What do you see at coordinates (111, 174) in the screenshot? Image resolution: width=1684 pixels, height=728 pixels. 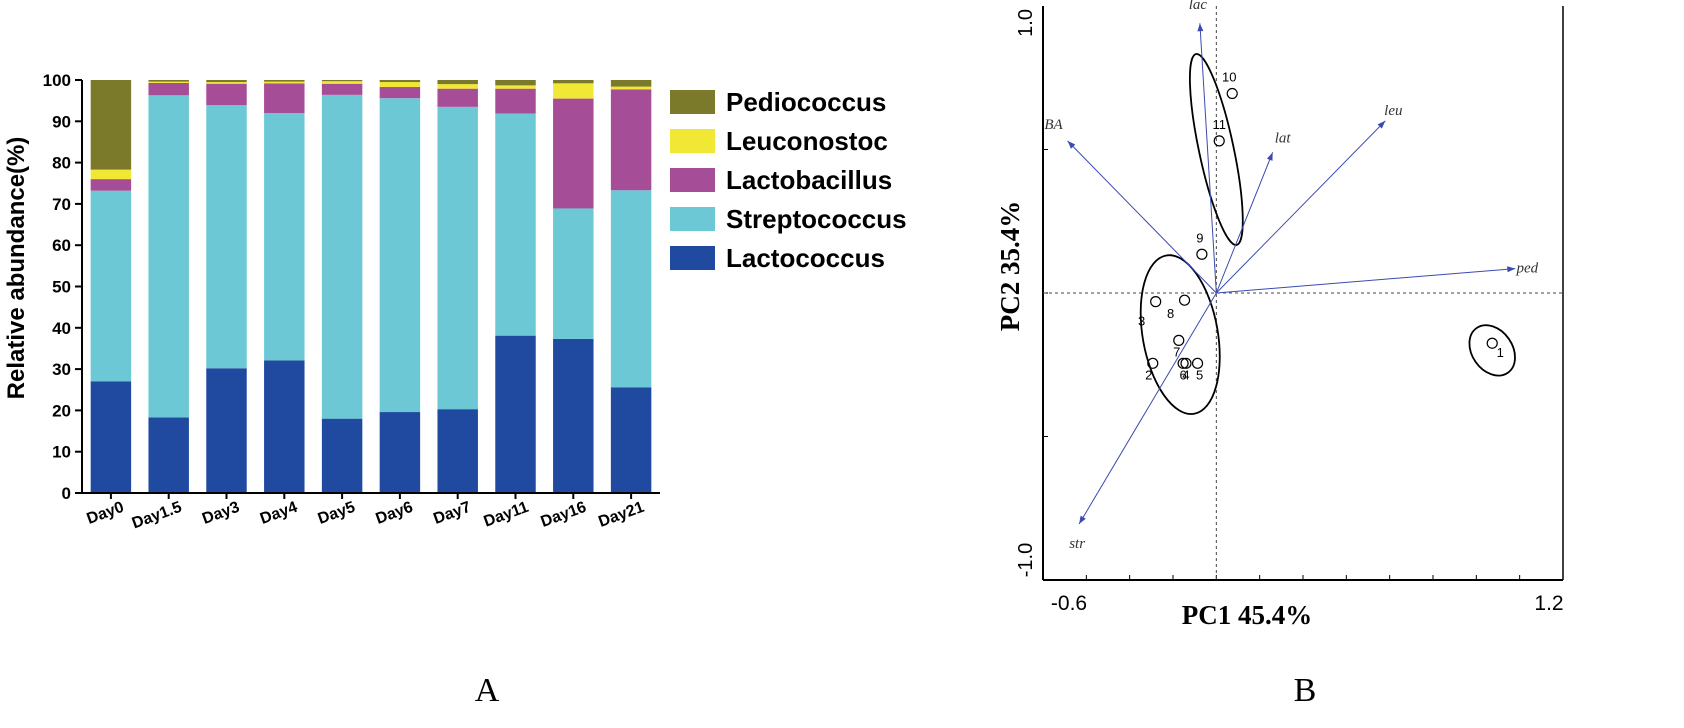 I see `bar-segment-leuconostoc-day0` at bounding box center [111, 174].